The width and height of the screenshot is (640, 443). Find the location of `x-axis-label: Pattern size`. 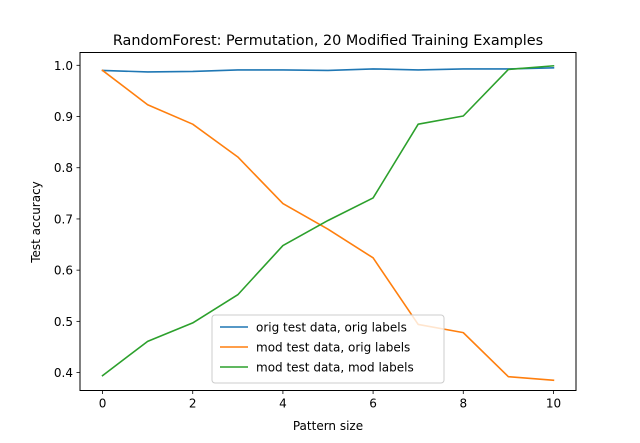

x-axis-label: Pattern size is located at coordinates (328, 426).